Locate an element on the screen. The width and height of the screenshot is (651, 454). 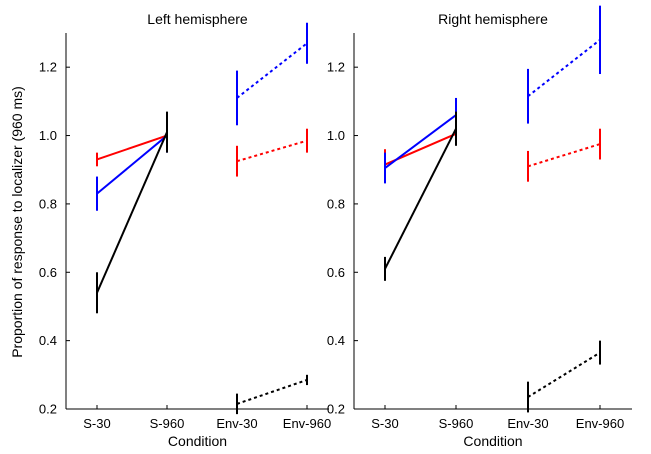
series-line-red-solid is located at coordinates (132, 147).